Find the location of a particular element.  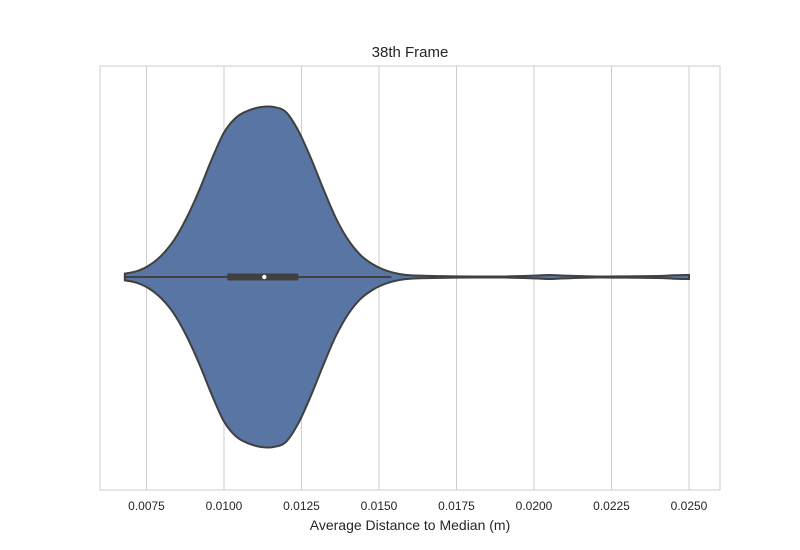

median-point is located at coordinates (264, 277).